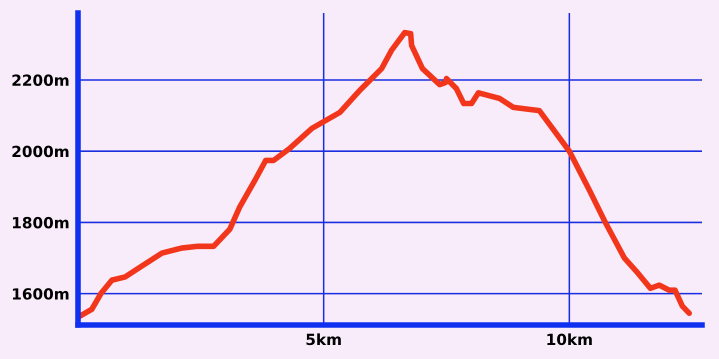 The image size is (719, 359). I want to click on y-tick-label: 1600m, so click(40, 294).